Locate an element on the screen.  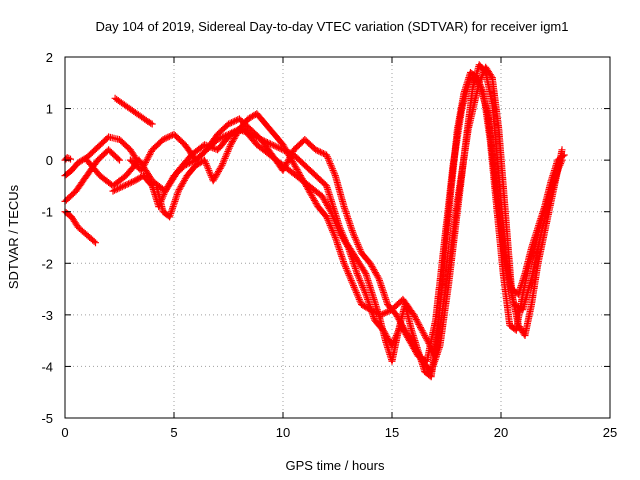
x-tick-label: 20 is located at coordinates (501, 432).